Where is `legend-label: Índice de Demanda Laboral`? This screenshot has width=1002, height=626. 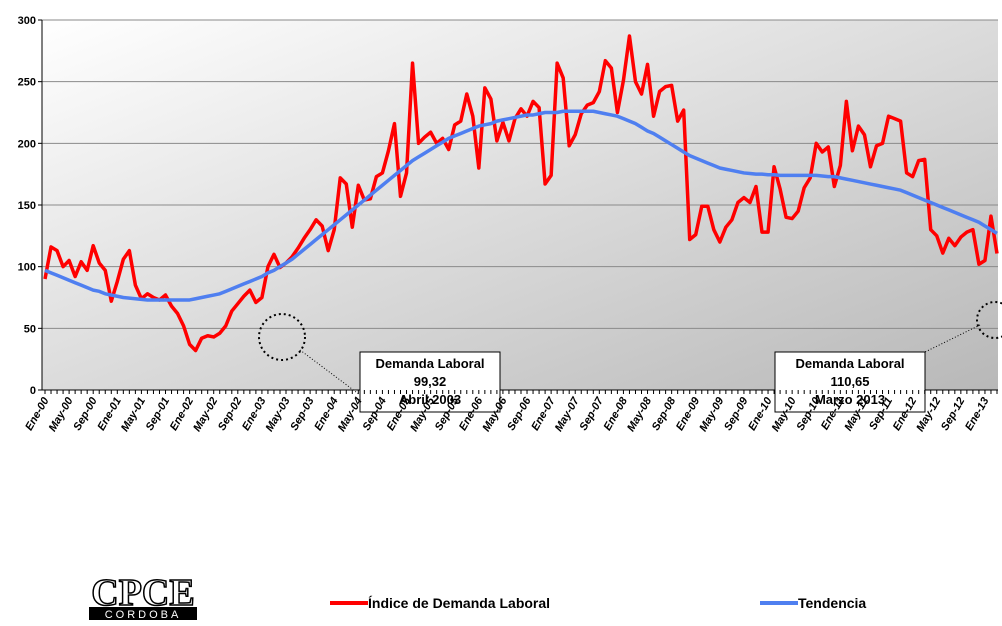 legend-label: Índice de Demanda Laboral is located at coordinates (459, 603).